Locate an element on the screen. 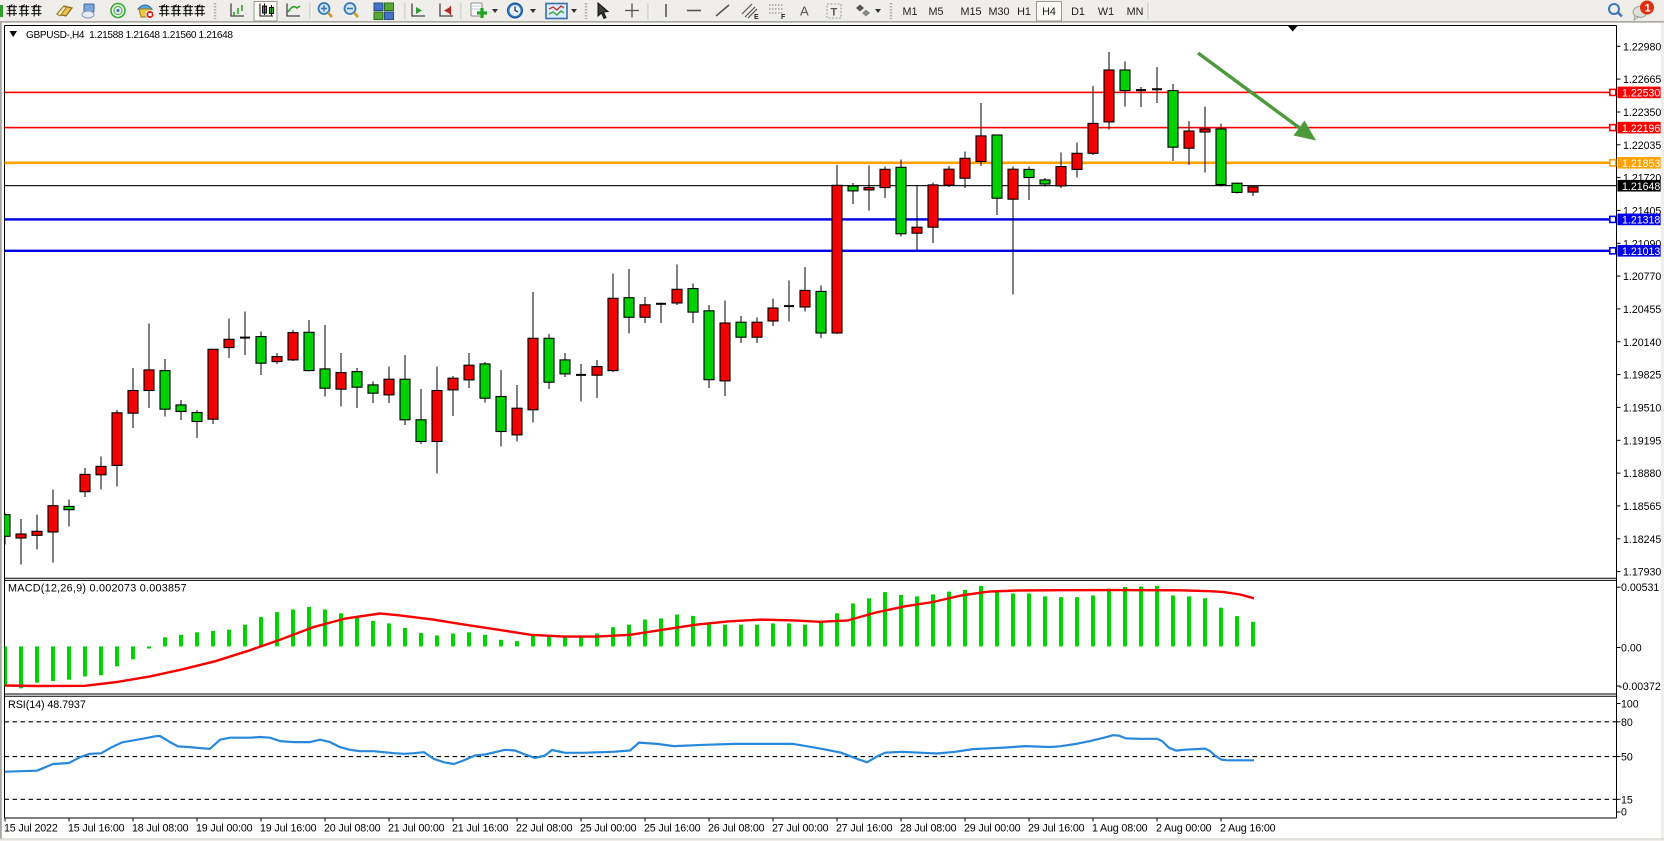 This screenshot has height=841, width=1664. svg-text: 25 Jul 16:00 is located at coordinates (672, 829).